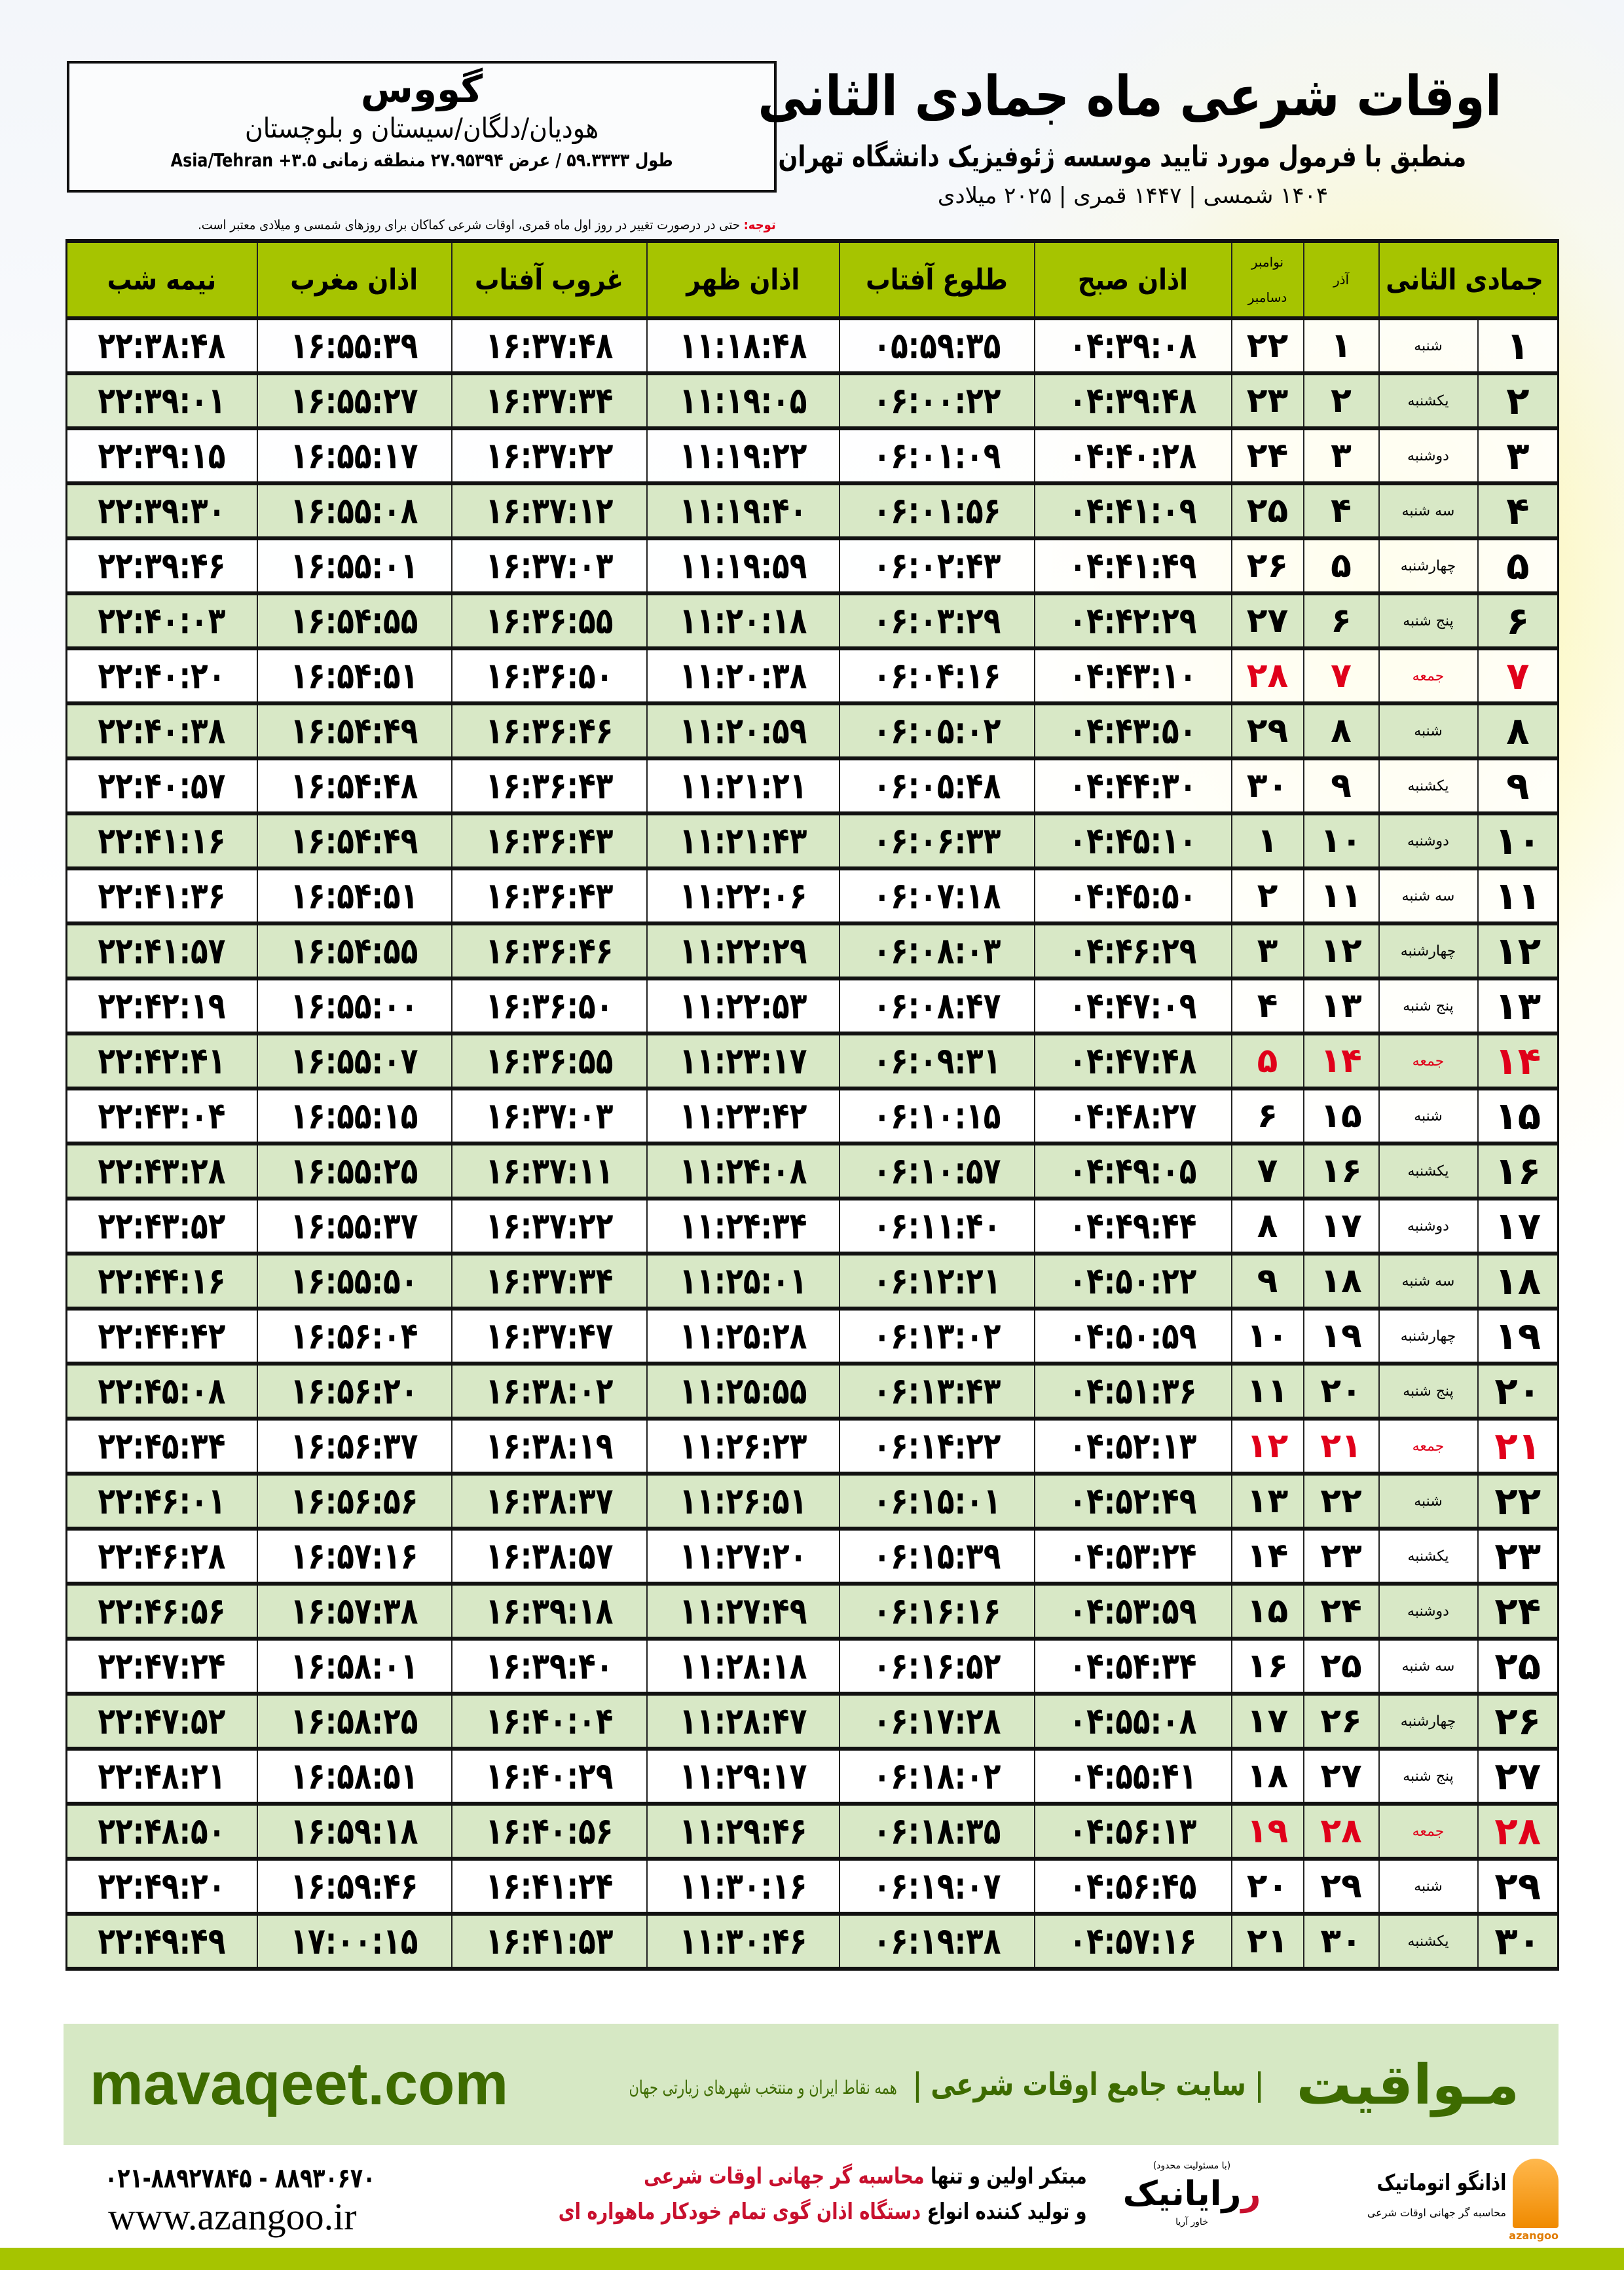  Describe the element at coordinates (1428, 841) in the screenshot. I see `cell-weekday: دوشنبه` at that location.